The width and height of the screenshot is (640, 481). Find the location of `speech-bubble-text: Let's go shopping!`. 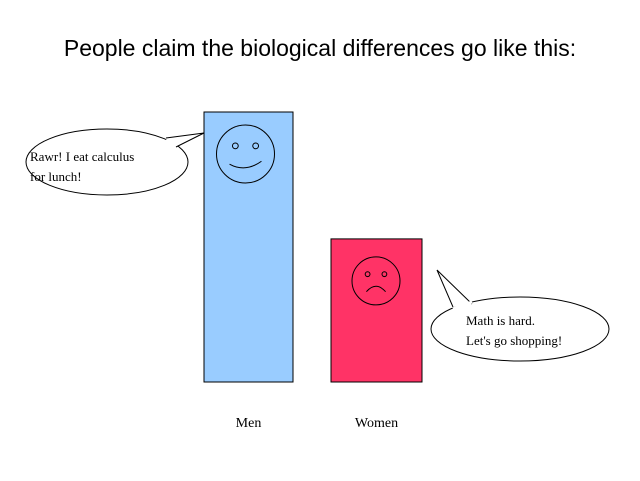

speech-bubble-text: Let's go shopping! is located at coordinates (514, 340).